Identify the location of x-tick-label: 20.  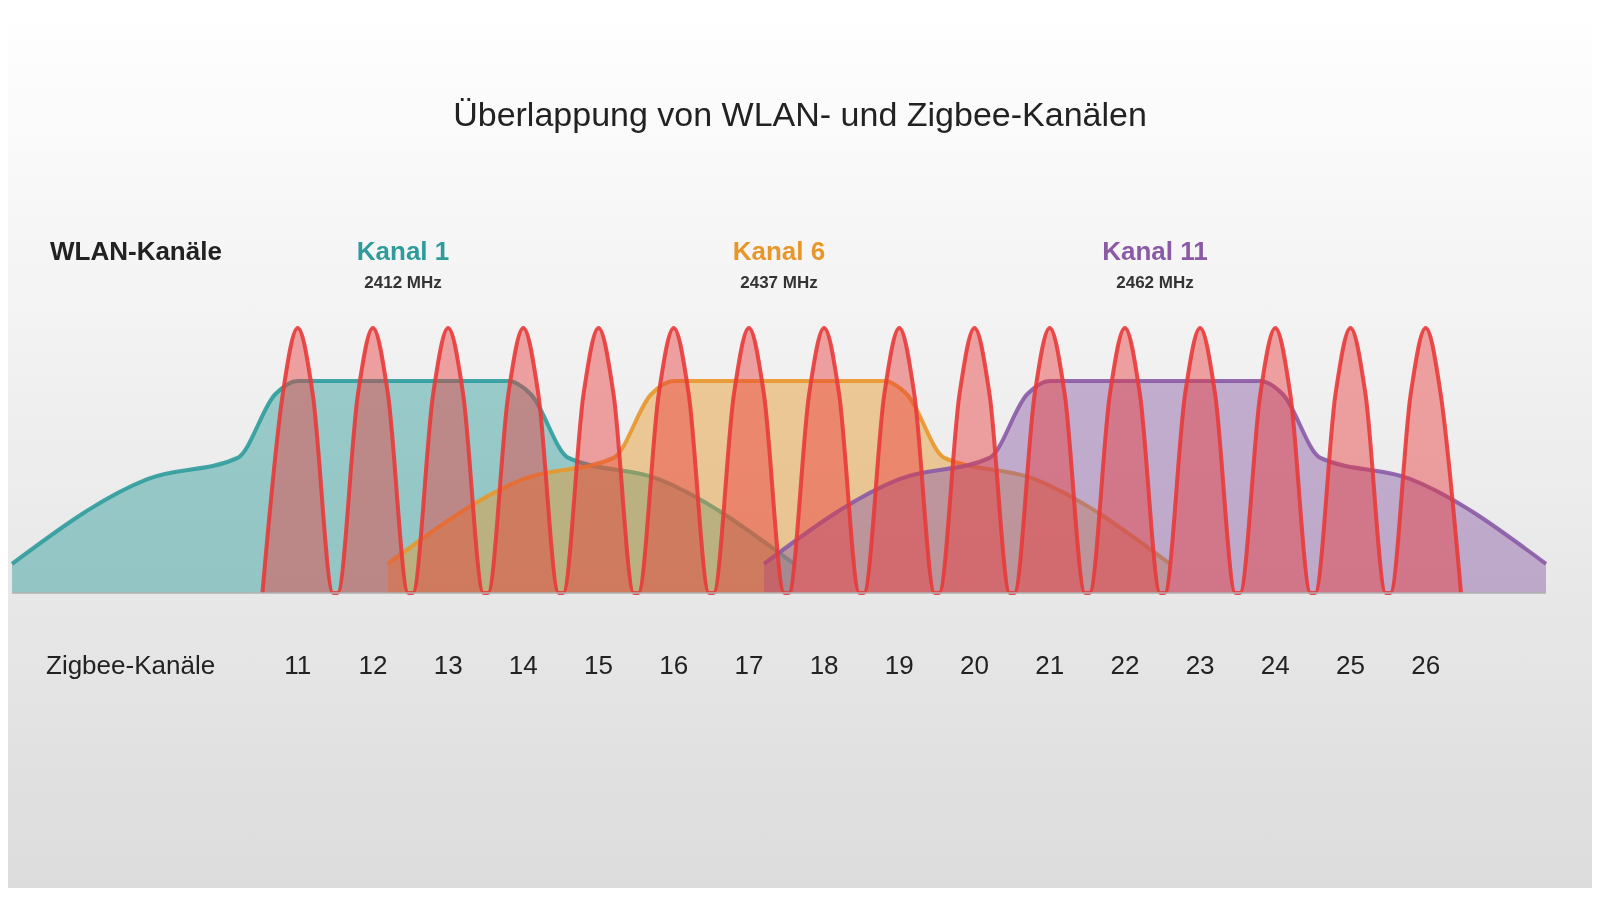
(974, 665).